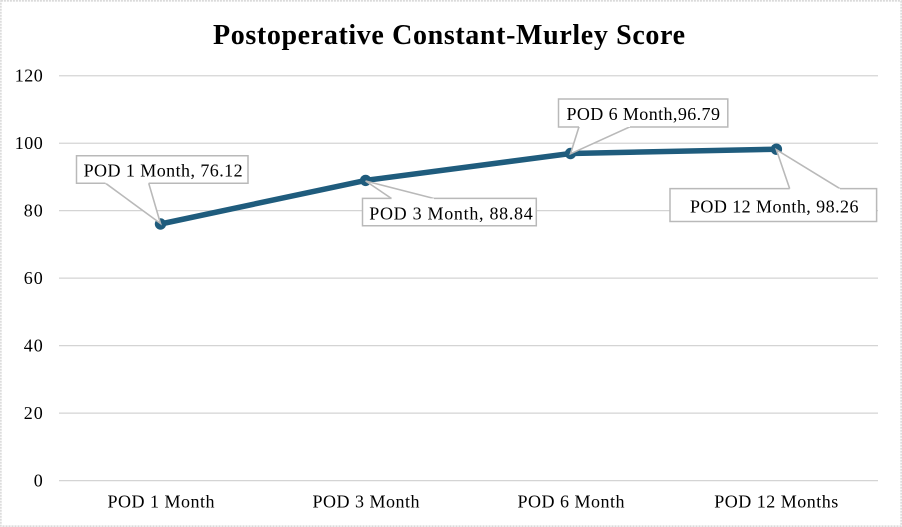 The width and height of the screenshot is (902, 527). I want to click on svg-text: POD 12 Month, 98.26, so click(774, 206).